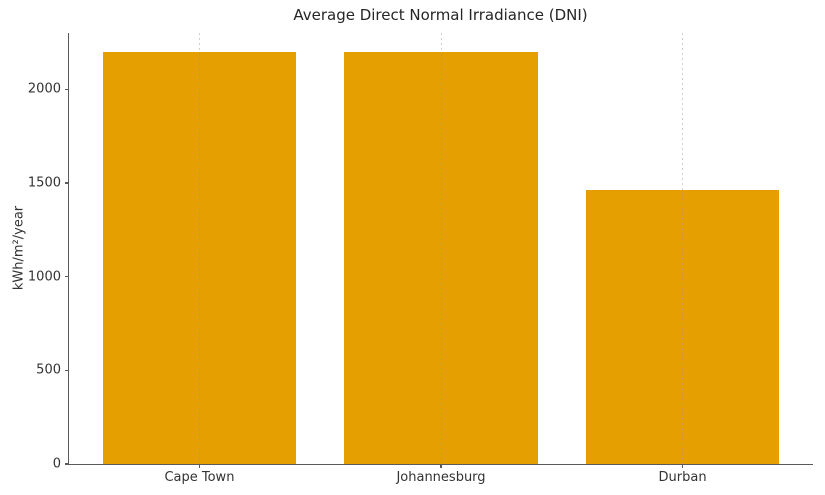  I want to click on bar-durban, so click(682, 327).